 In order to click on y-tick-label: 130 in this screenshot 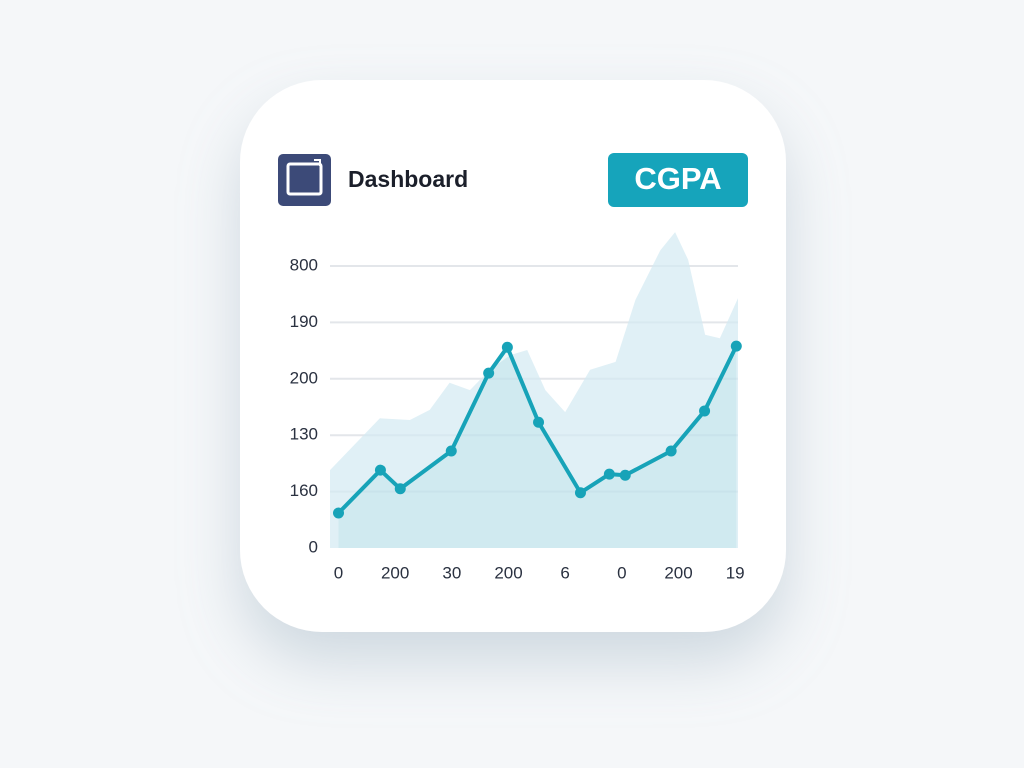, I will do `click(304, 434)`.